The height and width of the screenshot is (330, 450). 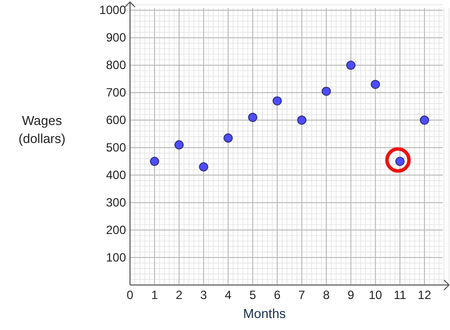 What do you see at coordinates (154, 295) in the screenshot?
I see `x-tick-label: 1` at bounding box center [154, 295].